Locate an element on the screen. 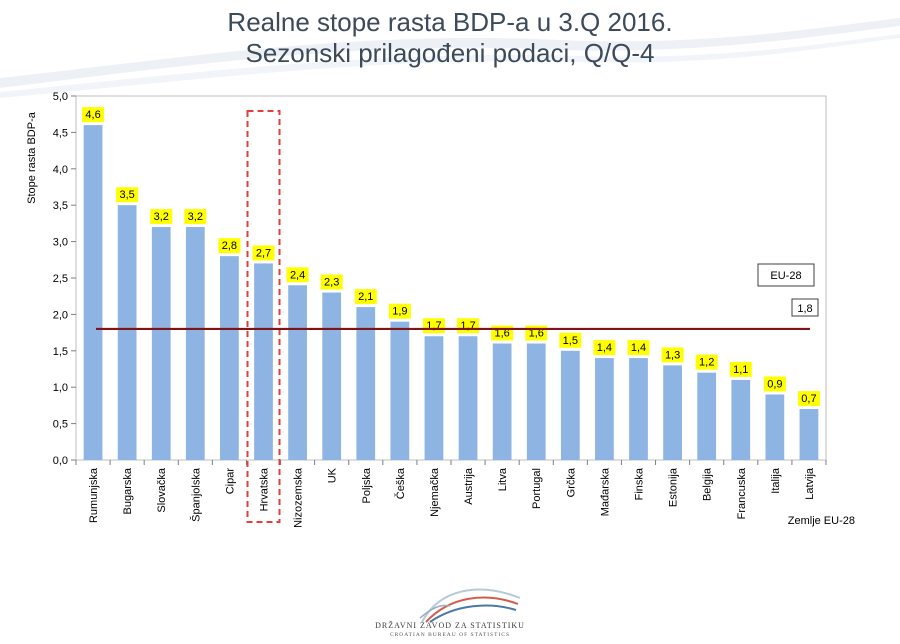 This screenshot has width=900, height=644. y-tick-label: 4,5 is located at coordinates (60, 133).